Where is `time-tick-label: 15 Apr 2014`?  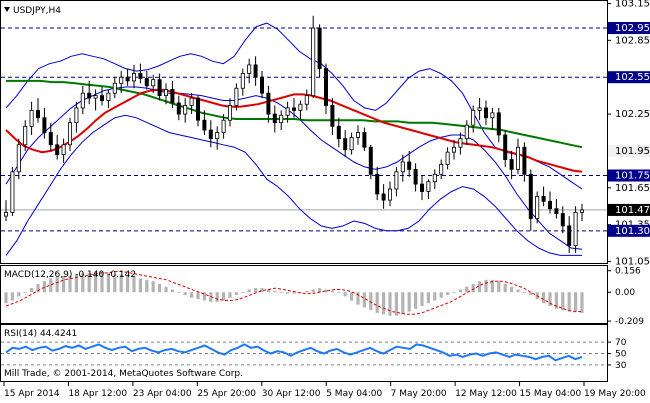
time-tick-label: 15 Apr 2014 is located at coordinates (32, 394).